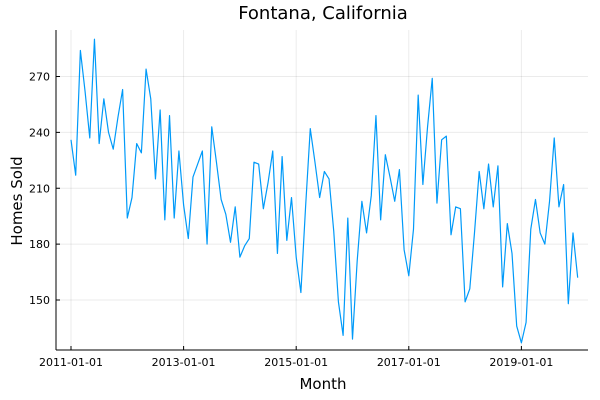 The image size is (600, 400). What do you see at coordinates (39, 188) in the screenshot?
I see `y-tick-label: 210` at bounding box center [39, 188].